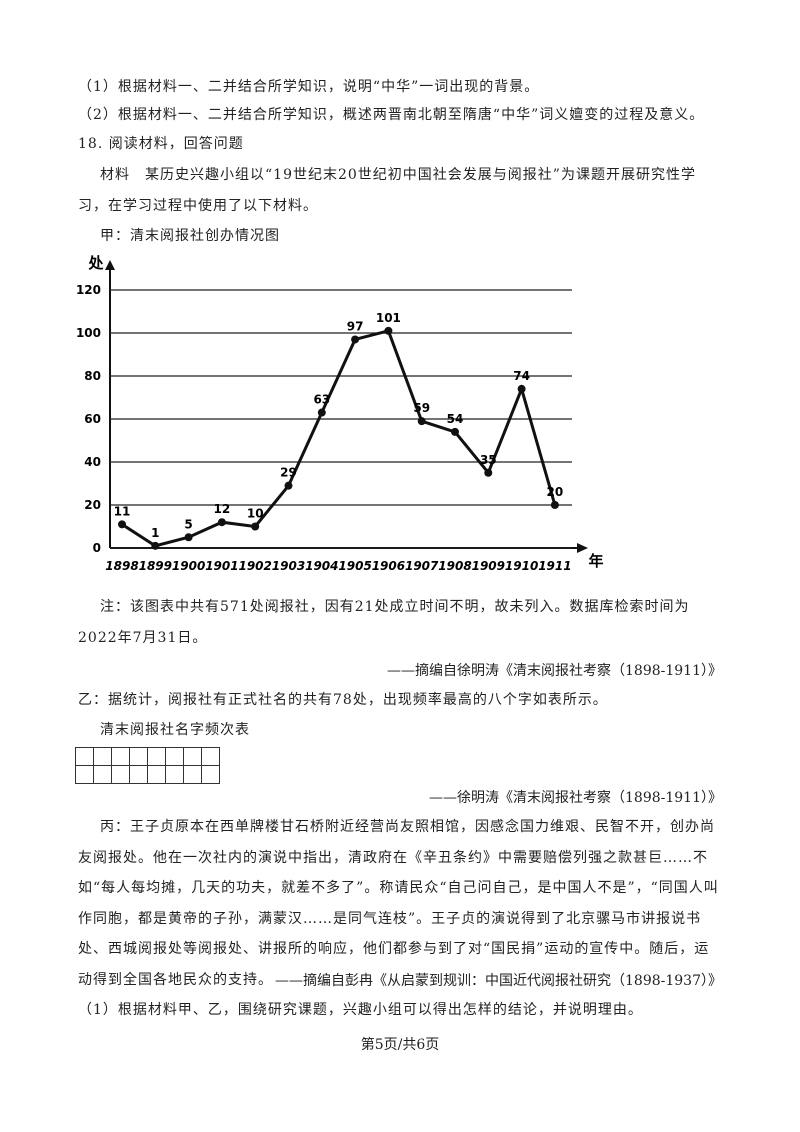 The width and height of the screenshot is (800, 1132). What do you see at coordinates (555, 492) in the screenshot?
I see `data-label: 20` at bounding box center [555, 492].